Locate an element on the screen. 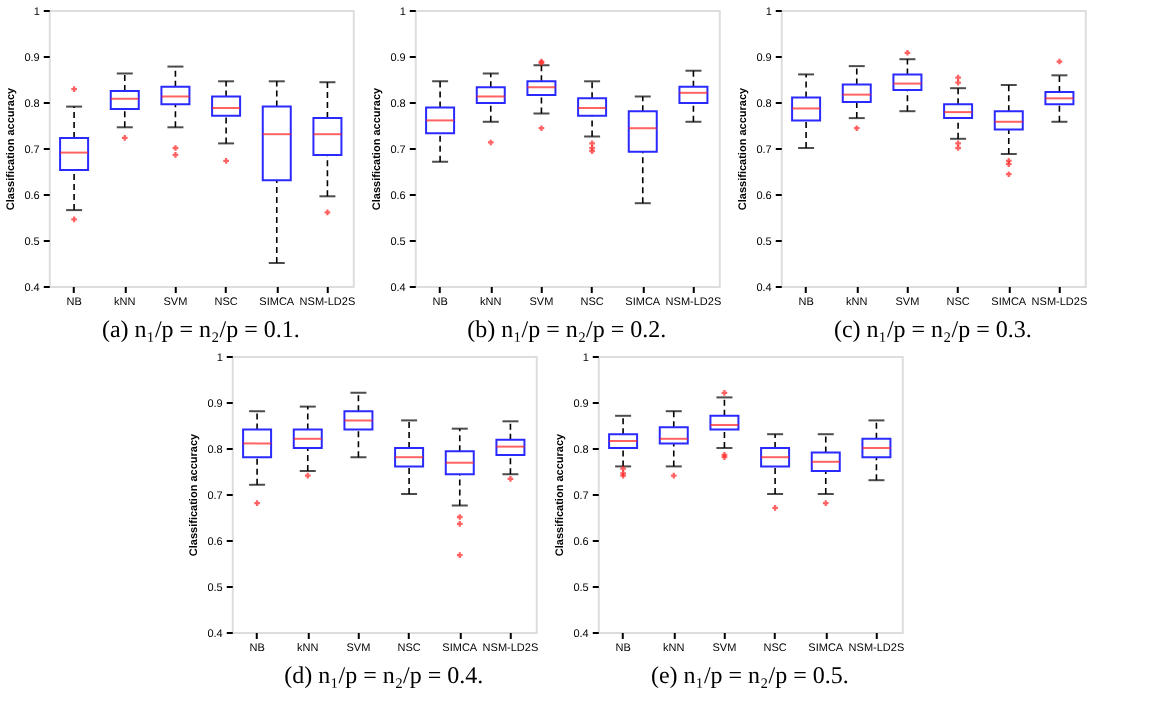 Image resolution: width=1172 pixels, height=724 pixels. text: (a) n₁/p = n₂/p = 0.1. is located at coordinates (200, 329).